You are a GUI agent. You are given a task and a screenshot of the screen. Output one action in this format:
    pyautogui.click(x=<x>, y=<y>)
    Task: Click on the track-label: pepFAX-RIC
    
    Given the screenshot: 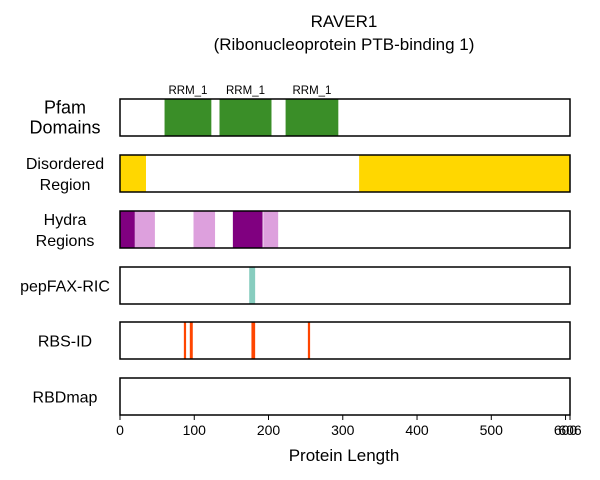 What is the action you would take?
    pyautogui.click(x=65, y=287)
    